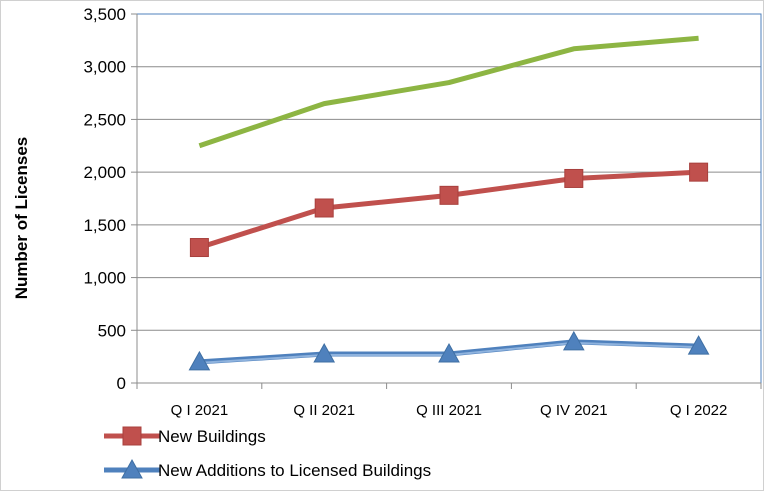  What do you see at coordinates (104, 278) in the screenshot?
I see `y-tick-label: 1,000` at bounding box center [104, 278].